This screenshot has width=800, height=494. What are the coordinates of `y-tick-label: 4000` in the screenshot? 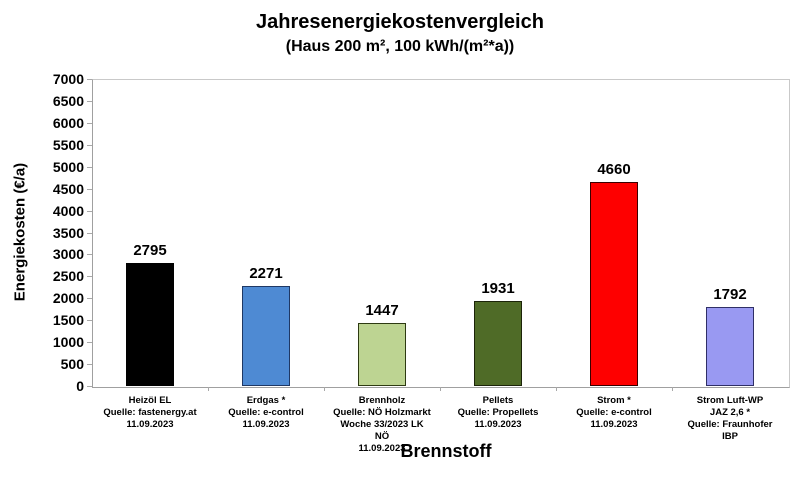 It's located at (68, 210).